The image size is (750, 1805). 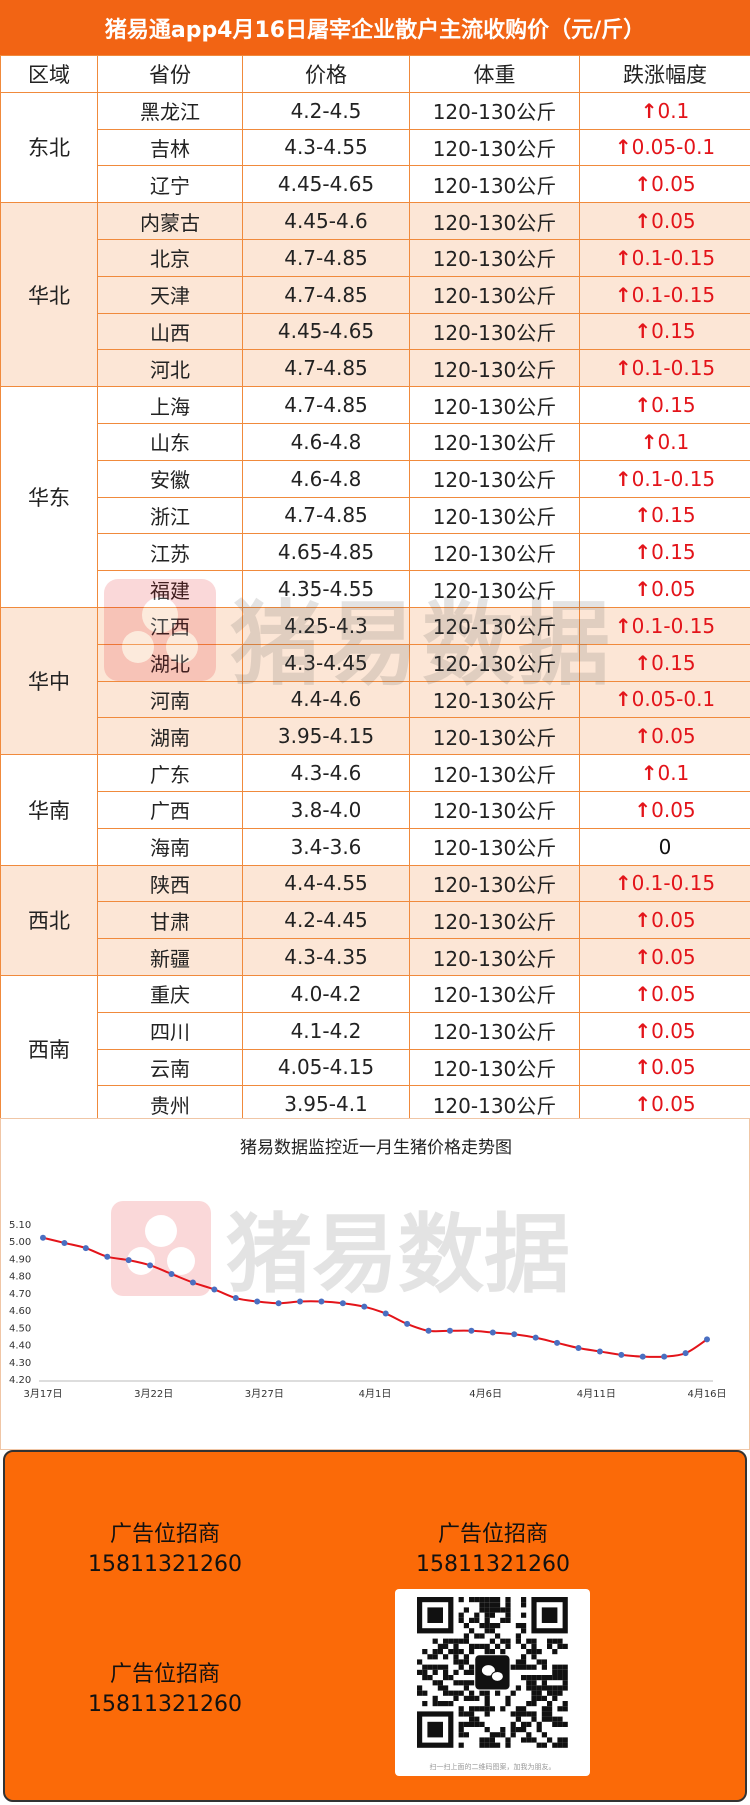 What do you see at coordinates (375, 184) in the screenshot?
I see `table-row: 辽宁 4.45-4.65 120-130公斤 ↑0.05` at bounding box center [375, 184].